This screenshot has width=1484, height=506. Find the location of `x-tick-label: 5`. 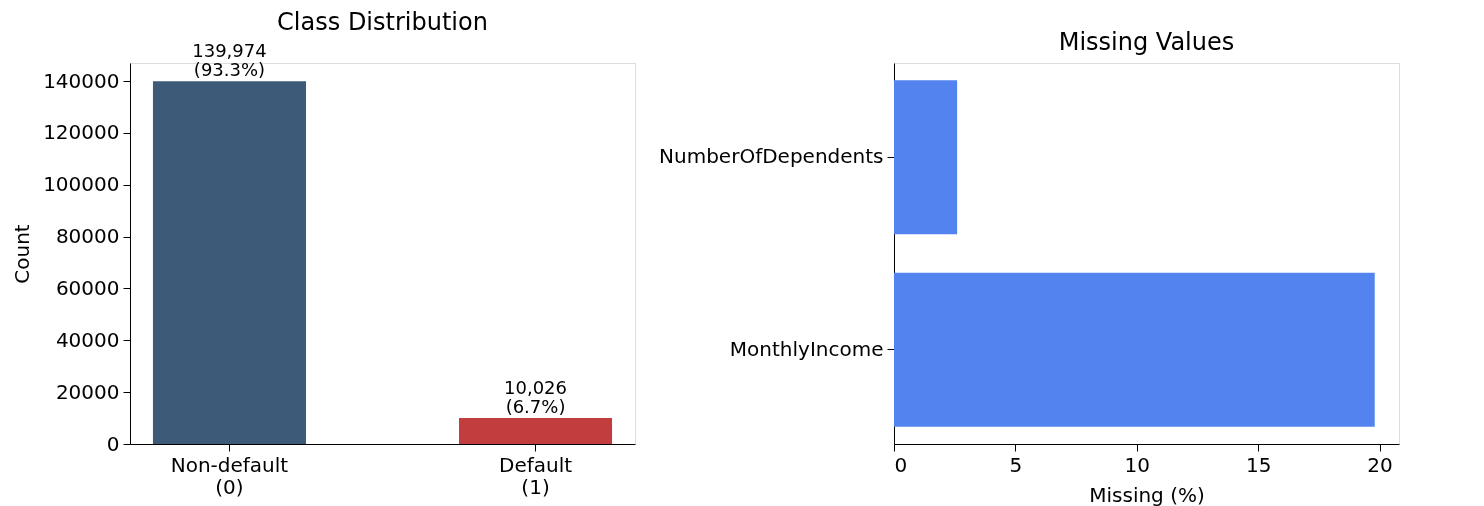

x-tick-label: 5 is located at coordinates (1016, 464).